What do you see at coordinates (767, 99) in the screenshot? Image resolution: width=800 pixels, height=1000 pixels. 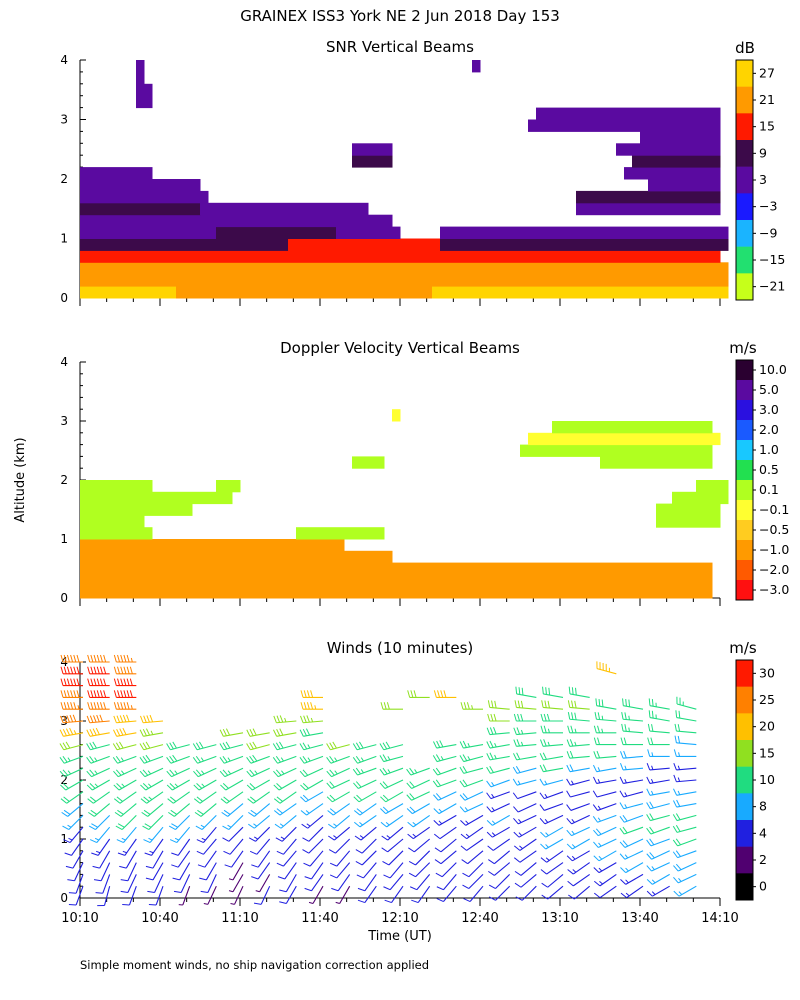 I see `colorbar-label: 21` at bounding box center [767, 99].